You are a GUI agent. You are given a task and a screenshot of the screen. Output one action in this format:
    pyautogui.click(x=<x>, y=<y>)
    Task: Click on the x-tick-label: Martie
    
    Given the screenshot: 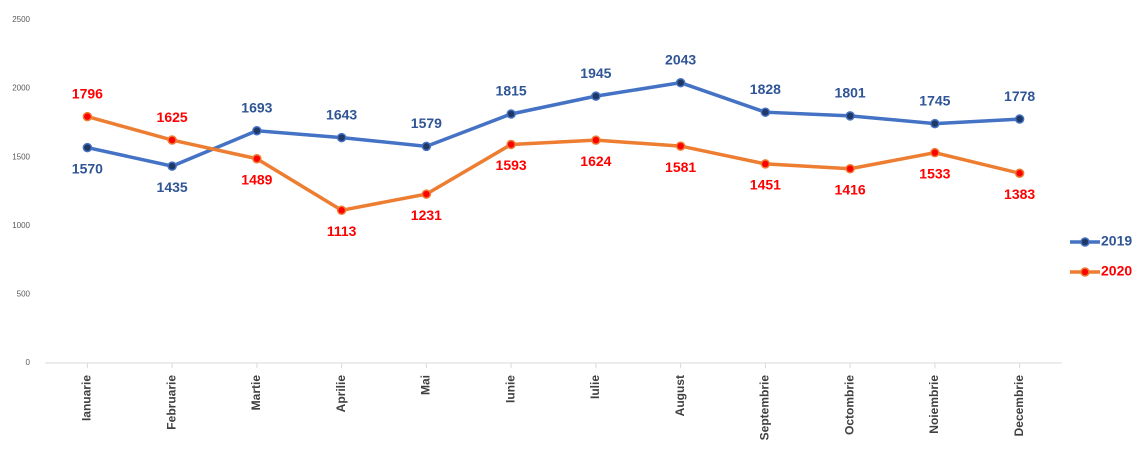 What is the action you would take?
    pyautogui.click(x=256, y=393)
    